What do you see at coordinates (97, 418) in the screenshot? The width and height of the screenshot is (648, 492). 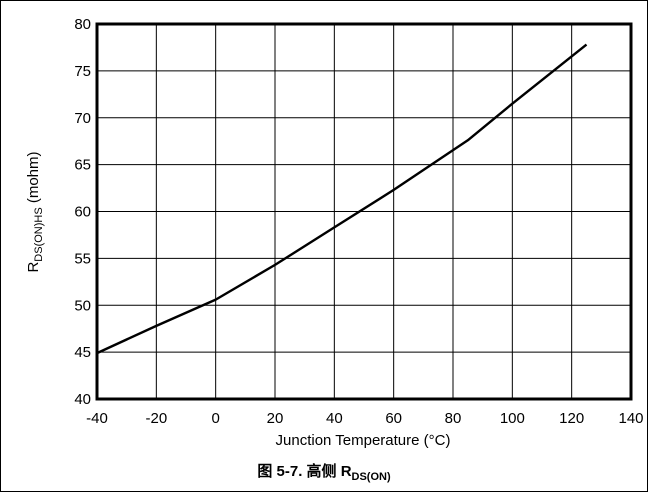 I see `x-tick-label: -40` at bounding box center [97, 418].